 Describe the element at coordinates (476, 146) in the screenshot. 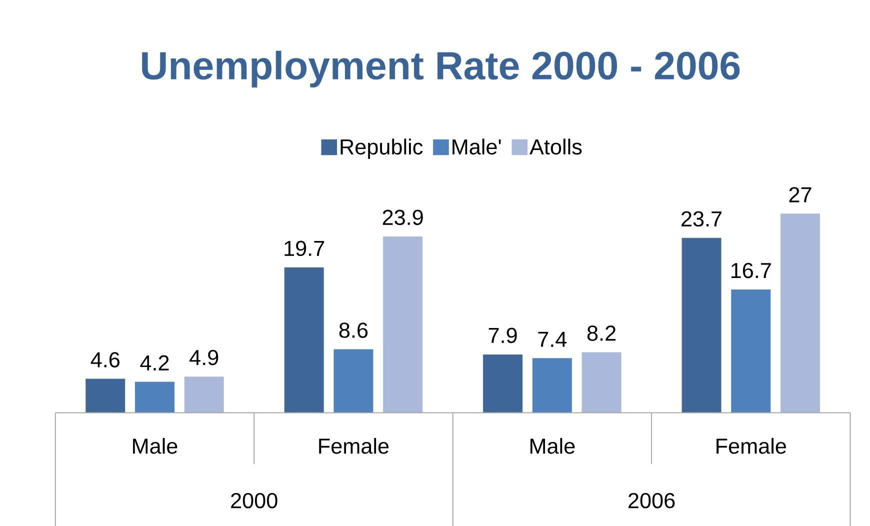

I see `legend-label: Male'` at that location.